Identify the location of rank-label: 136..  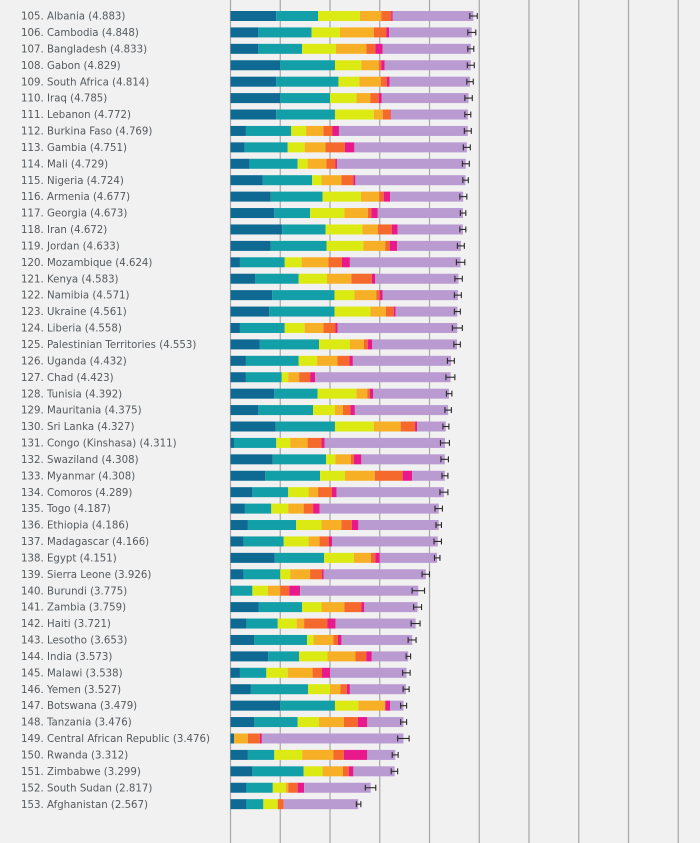
(32, 526).